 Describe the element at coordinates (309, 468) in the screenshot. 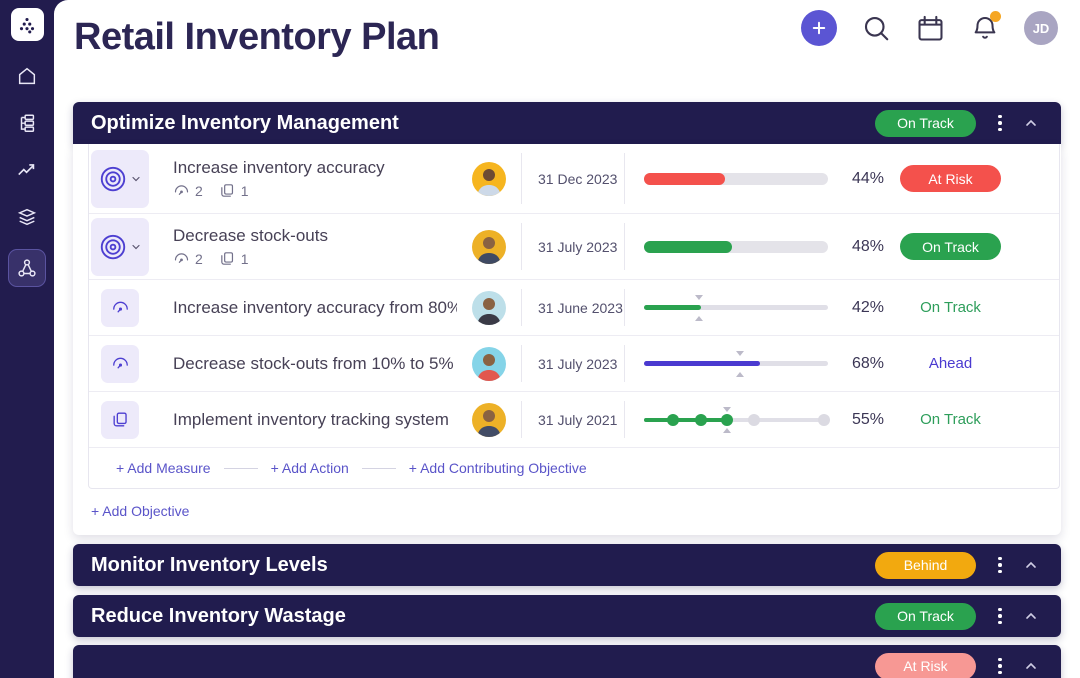

I see `add-action-link: + Add Action` at that location.